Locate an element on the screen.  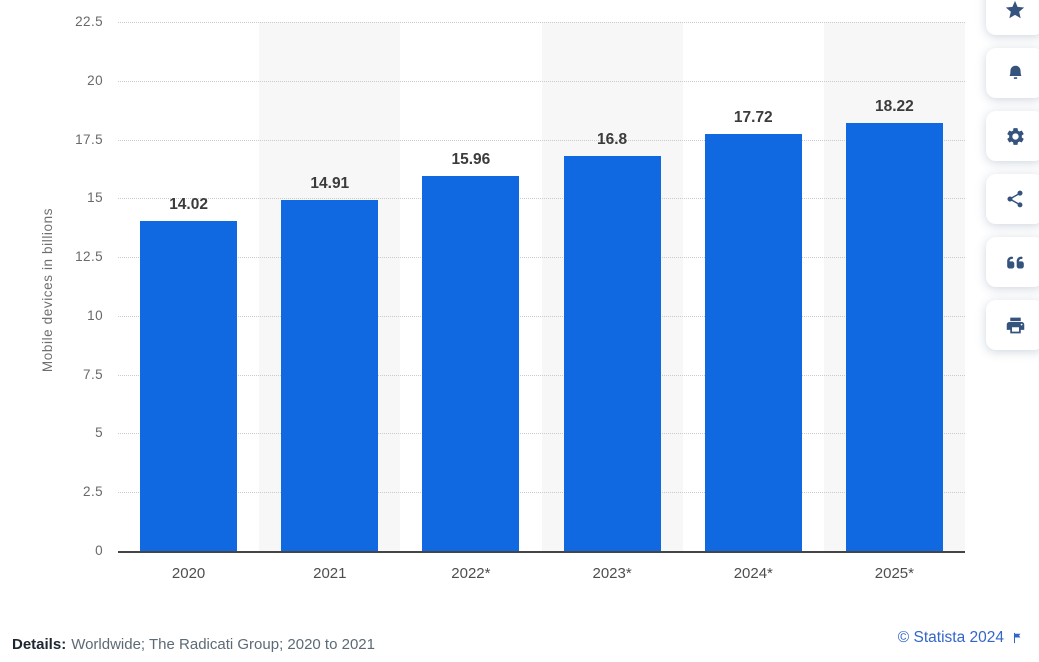
settings-button is located at coordinates (1012, 136).